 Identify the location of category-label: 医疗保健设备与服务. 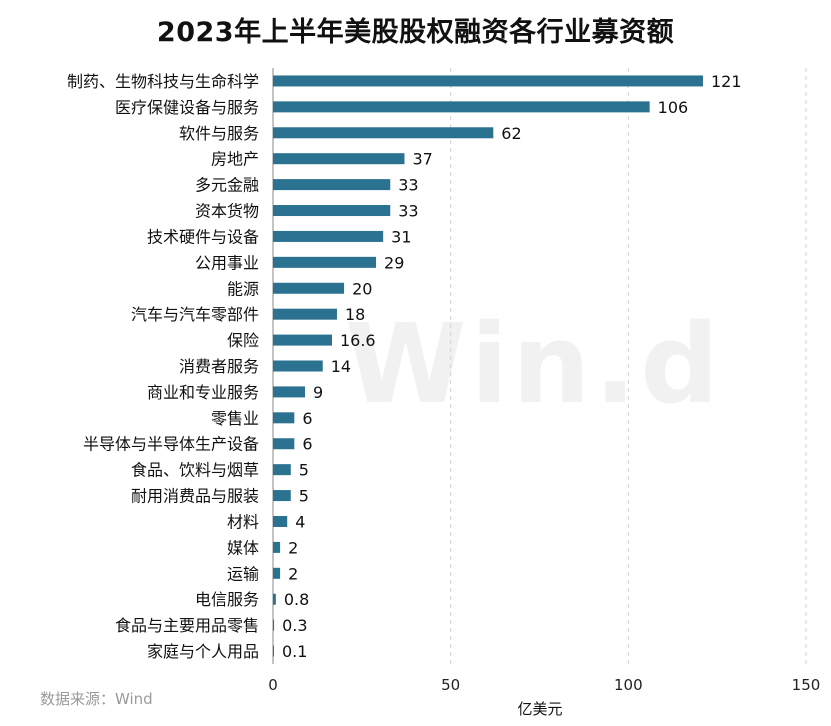
(187, 107).